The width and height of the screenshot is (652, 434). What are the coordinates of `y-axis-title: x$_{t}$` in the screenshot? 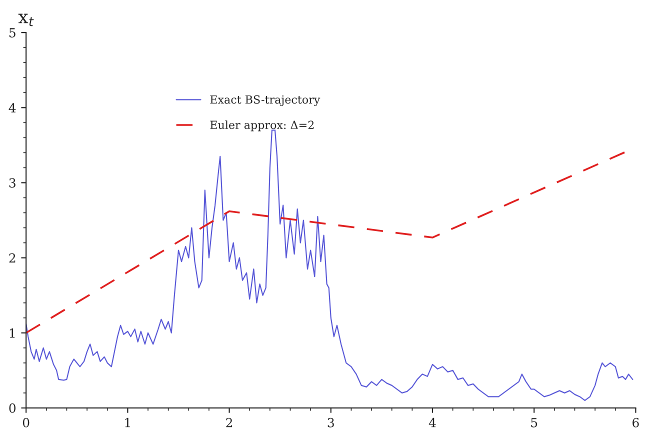 It's located at (26, 20).